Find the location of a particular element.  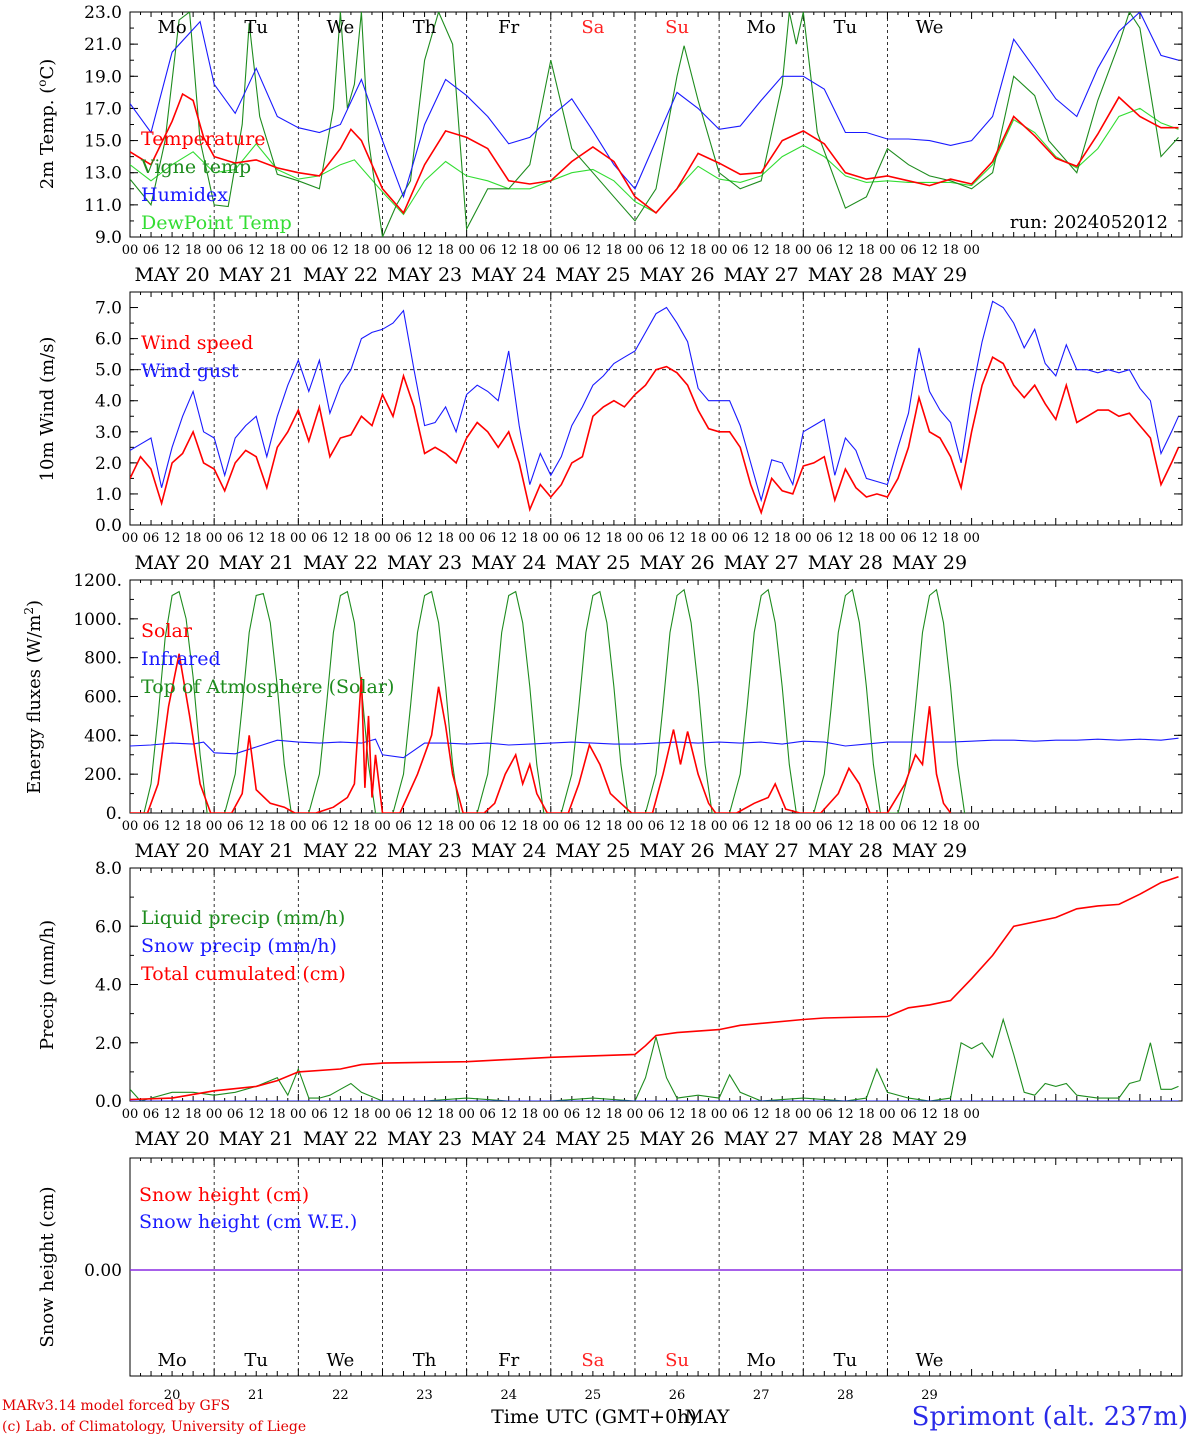

y-tick-label: 0. is located at coordinates (114, 814).